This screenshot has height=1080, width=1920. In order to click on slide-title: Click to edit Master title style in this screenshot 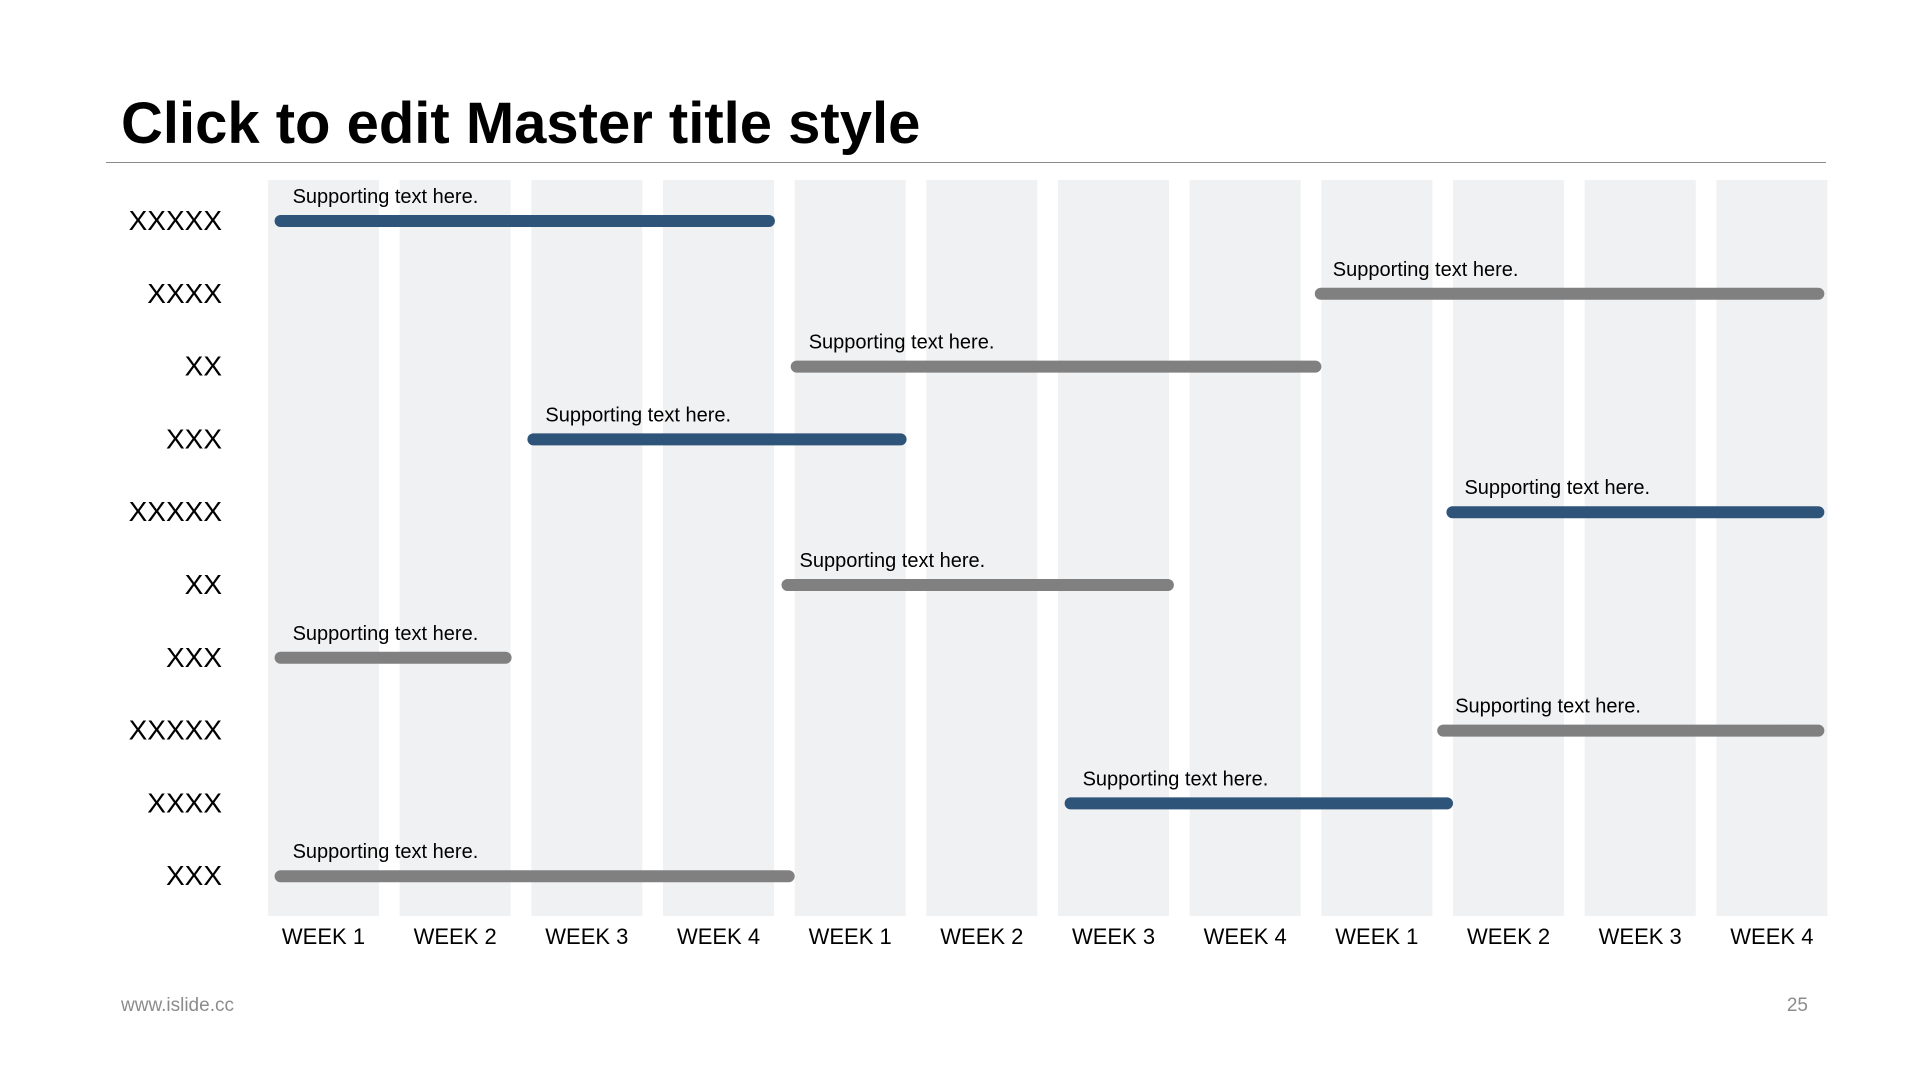, I will do `click(521, 123)`.